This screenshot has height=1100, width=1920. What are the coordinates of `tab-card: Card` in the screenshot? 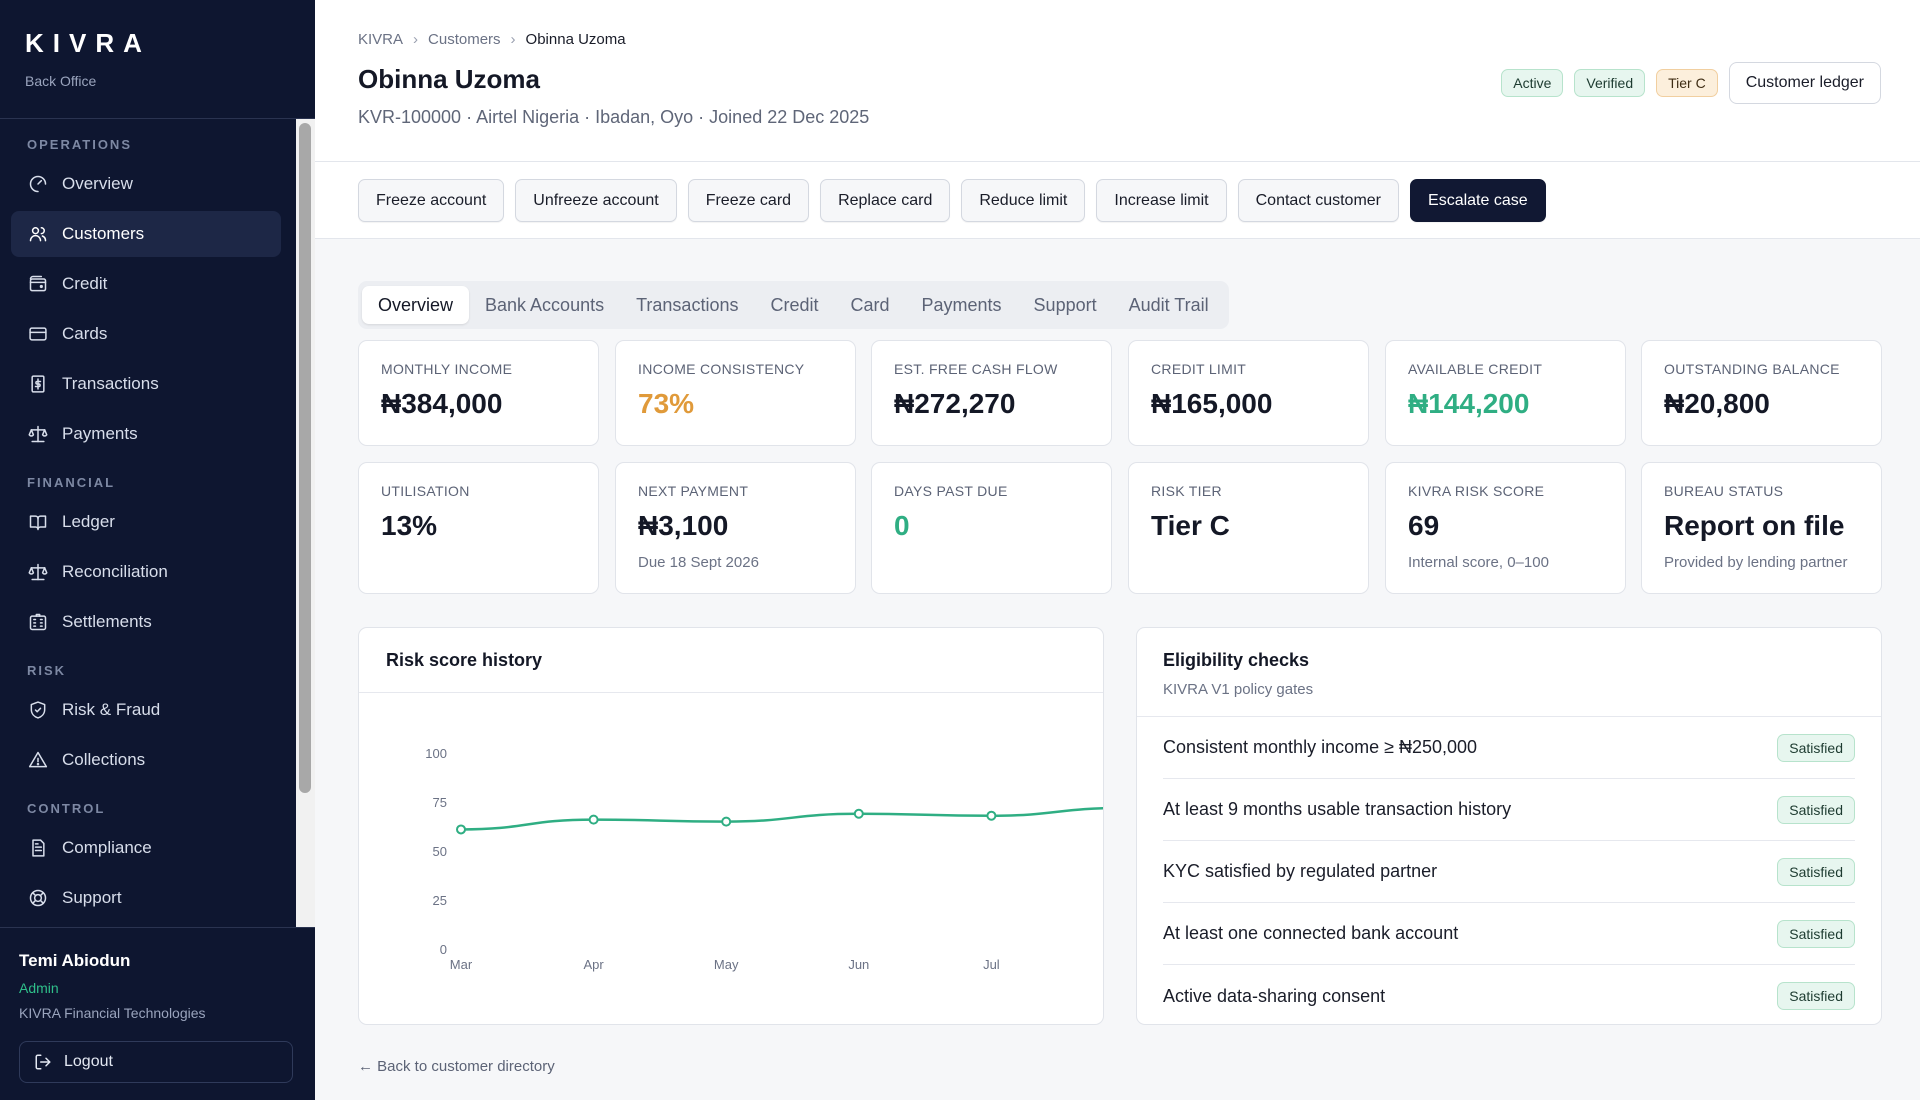 It's located at (870, 305).